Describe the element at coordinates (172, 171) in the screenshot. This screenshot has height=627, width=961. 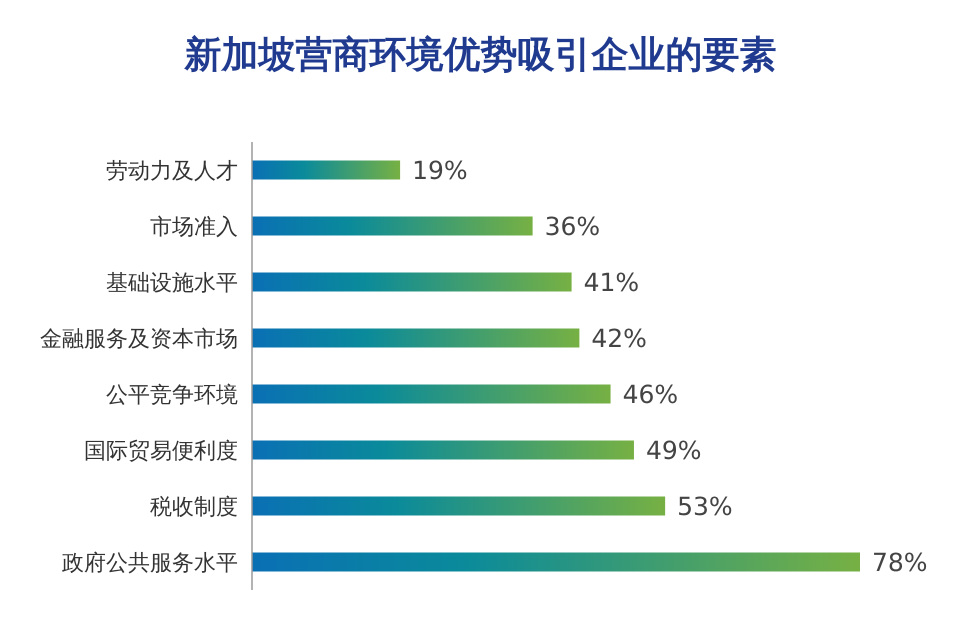
I see `y-tick-label: 劳动力及人才` at that location.